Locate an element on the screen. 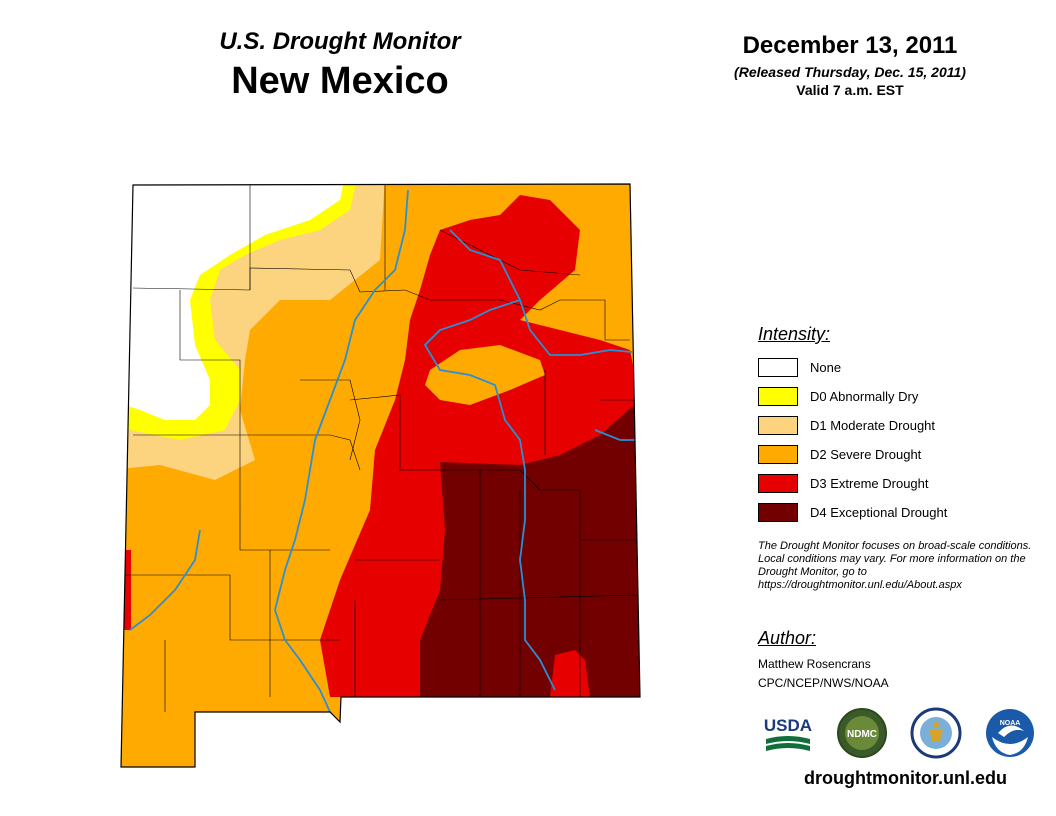 The image size is (1056, 816). valid-time: Valid 7 a.m. EST is located at coordinates (850, 90).